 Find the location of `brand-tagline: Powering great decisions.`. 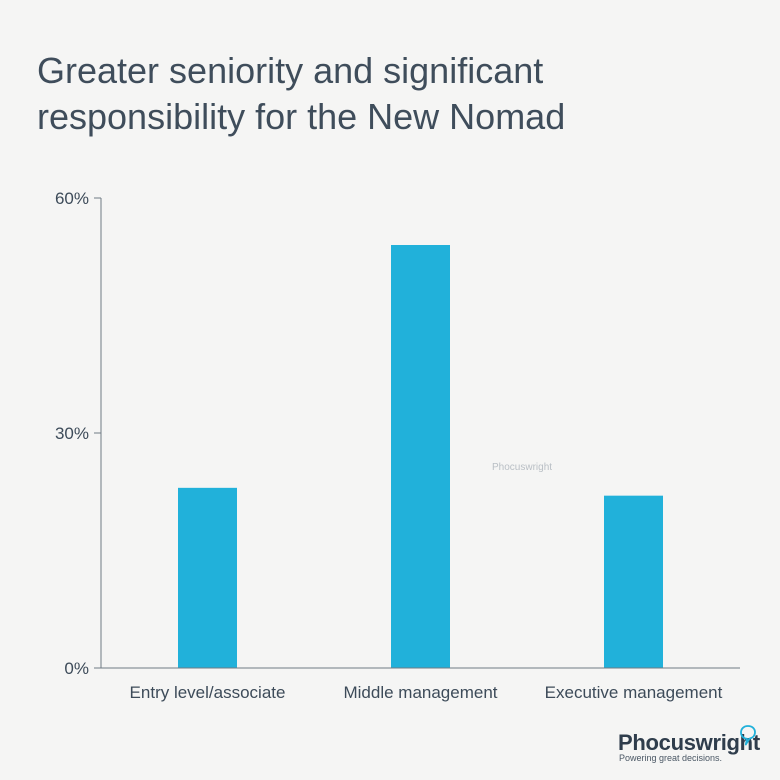

brand-tagline: Powering great decisions. is located at coordinates (671, 758).